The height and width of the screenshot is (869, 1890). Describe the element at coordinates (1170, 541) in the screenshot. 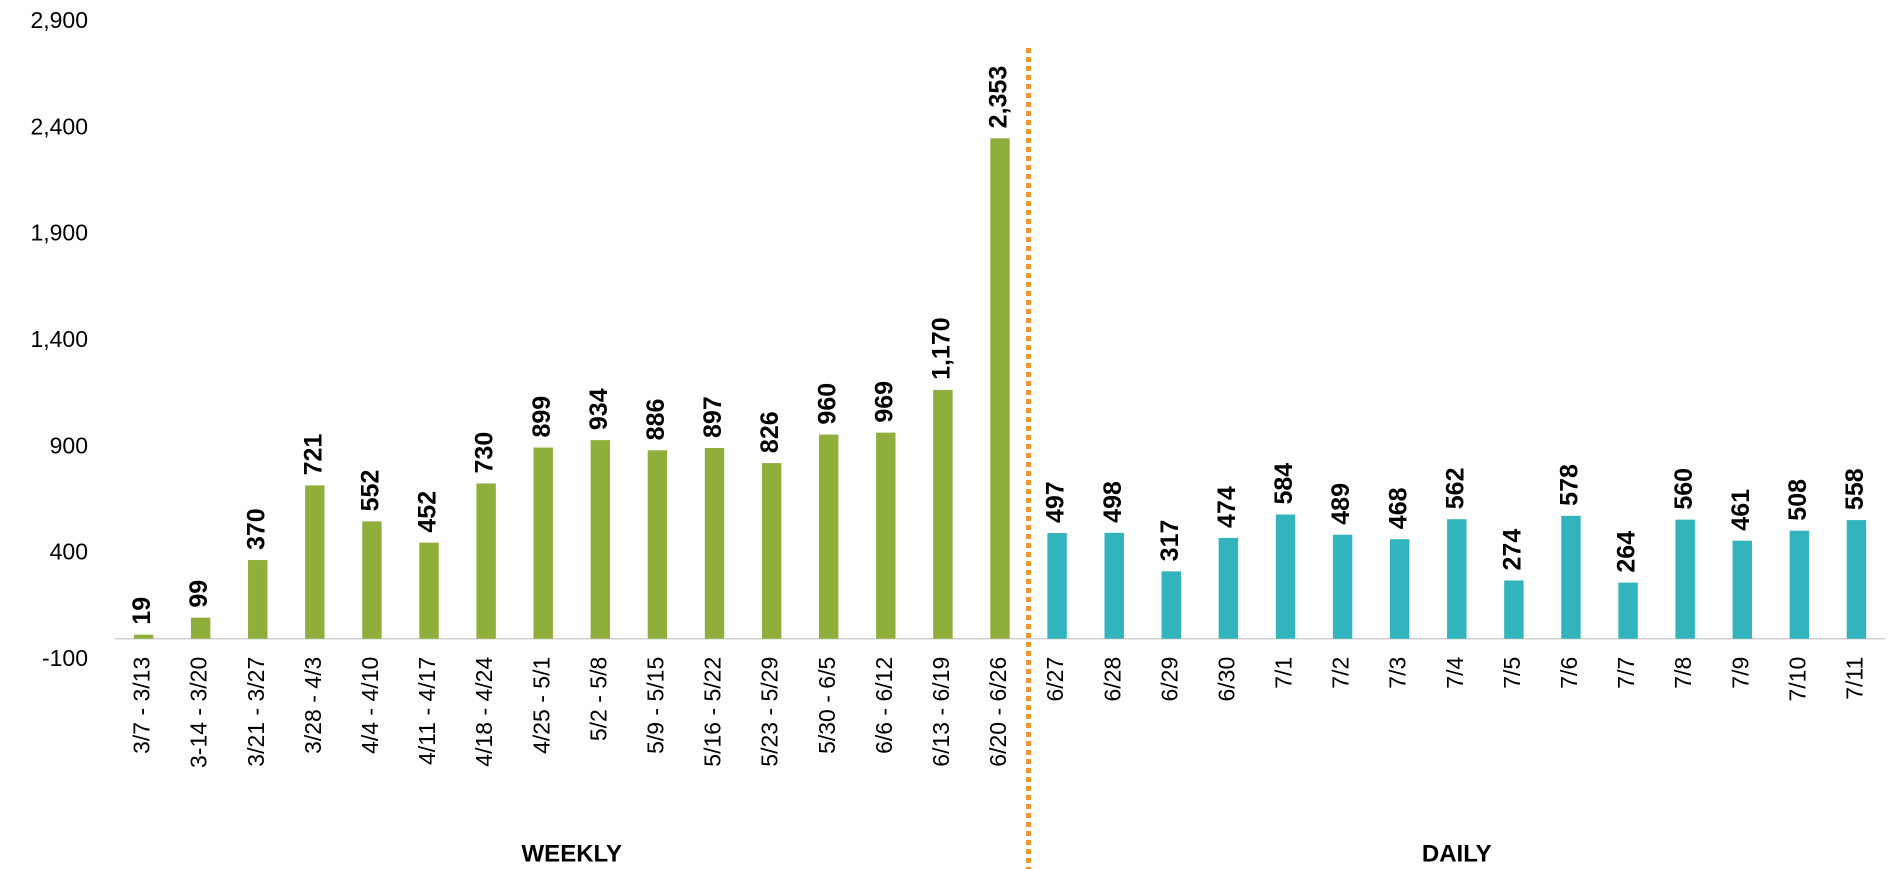

I see `data-label: 317` at that location.